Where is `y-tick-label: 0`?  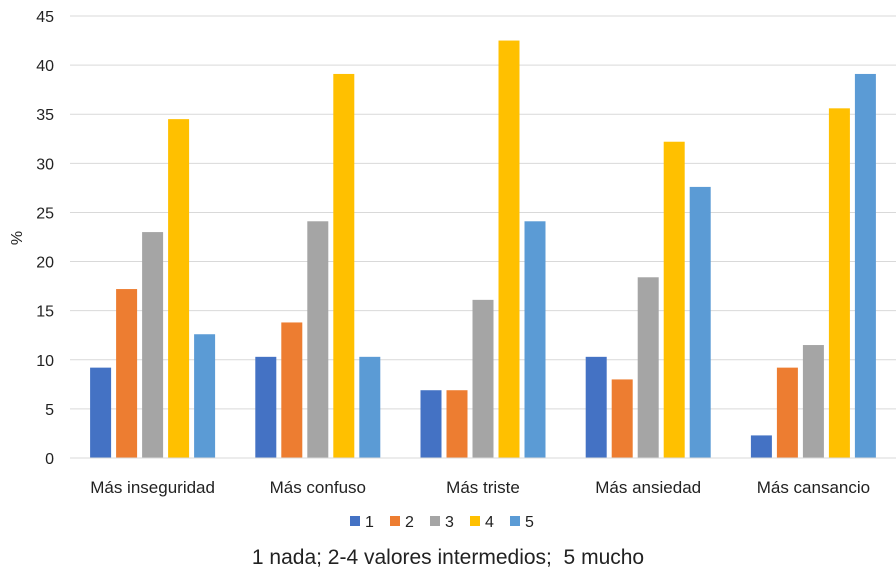 y-tick-label: 0 is located at coordinates (49, 459).